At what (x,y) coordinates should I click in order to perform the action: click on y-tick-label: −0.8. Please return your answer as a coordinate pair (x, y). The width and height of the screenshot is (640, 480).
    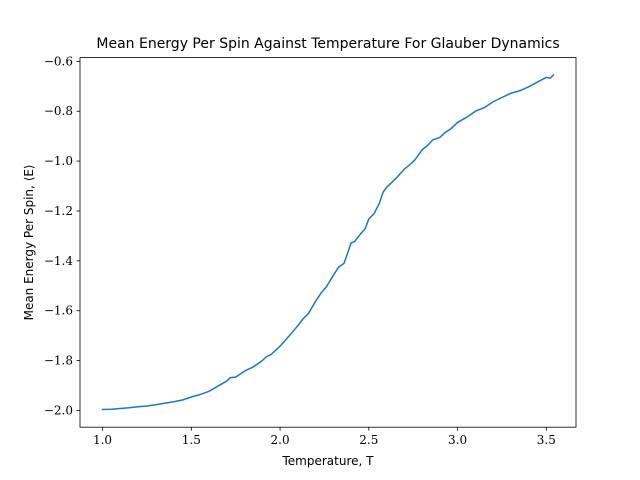
    Looking at the image, I should click on (58, 111).